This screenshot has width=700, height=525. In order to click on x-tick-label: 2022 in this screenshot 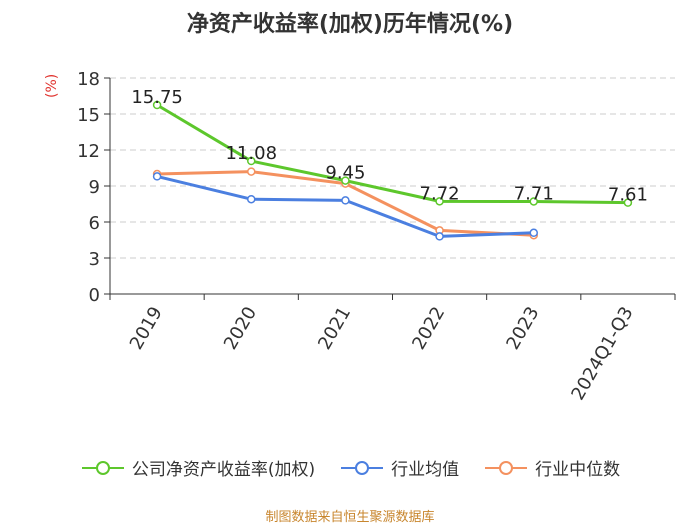, I will do `click(428, 328)`.